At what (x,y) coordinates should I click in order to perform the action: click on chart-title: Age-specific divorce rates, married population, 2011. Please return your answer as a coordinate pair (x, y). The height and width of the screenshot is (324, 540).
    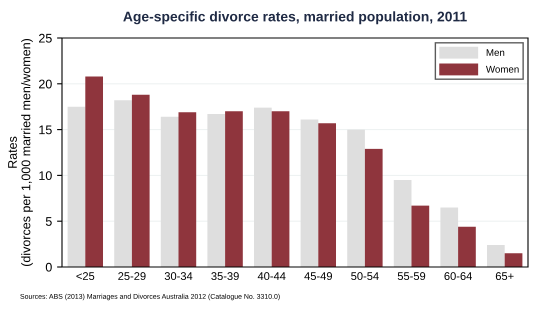
    Looking at the image, I should click on (295, 17).